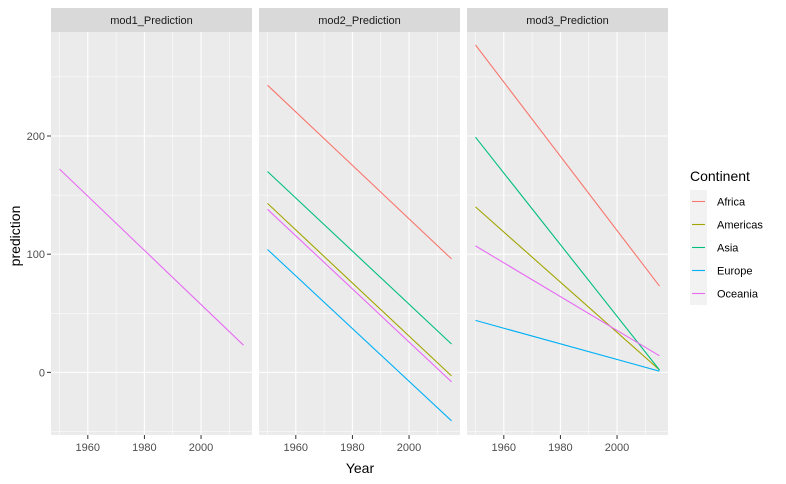  I want to click on legend-label: Oceania, so click(738, 295).